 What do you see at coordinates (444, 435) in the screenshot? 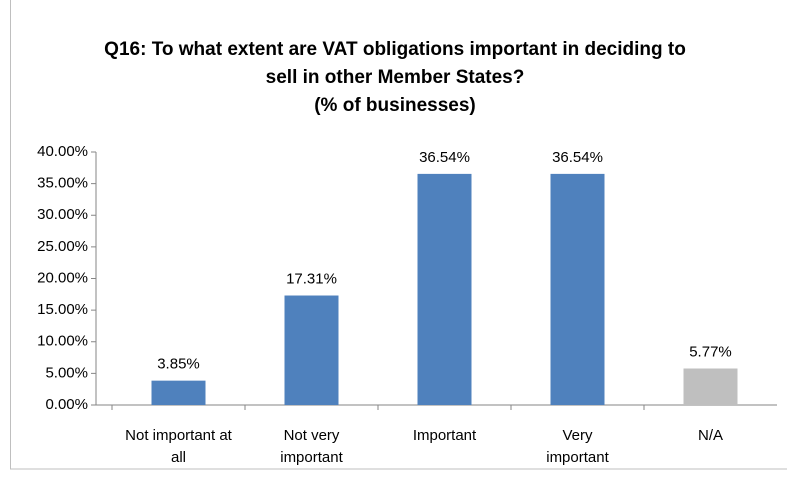
I see `x-tick-label: Important` at bounding box center [444, 435].